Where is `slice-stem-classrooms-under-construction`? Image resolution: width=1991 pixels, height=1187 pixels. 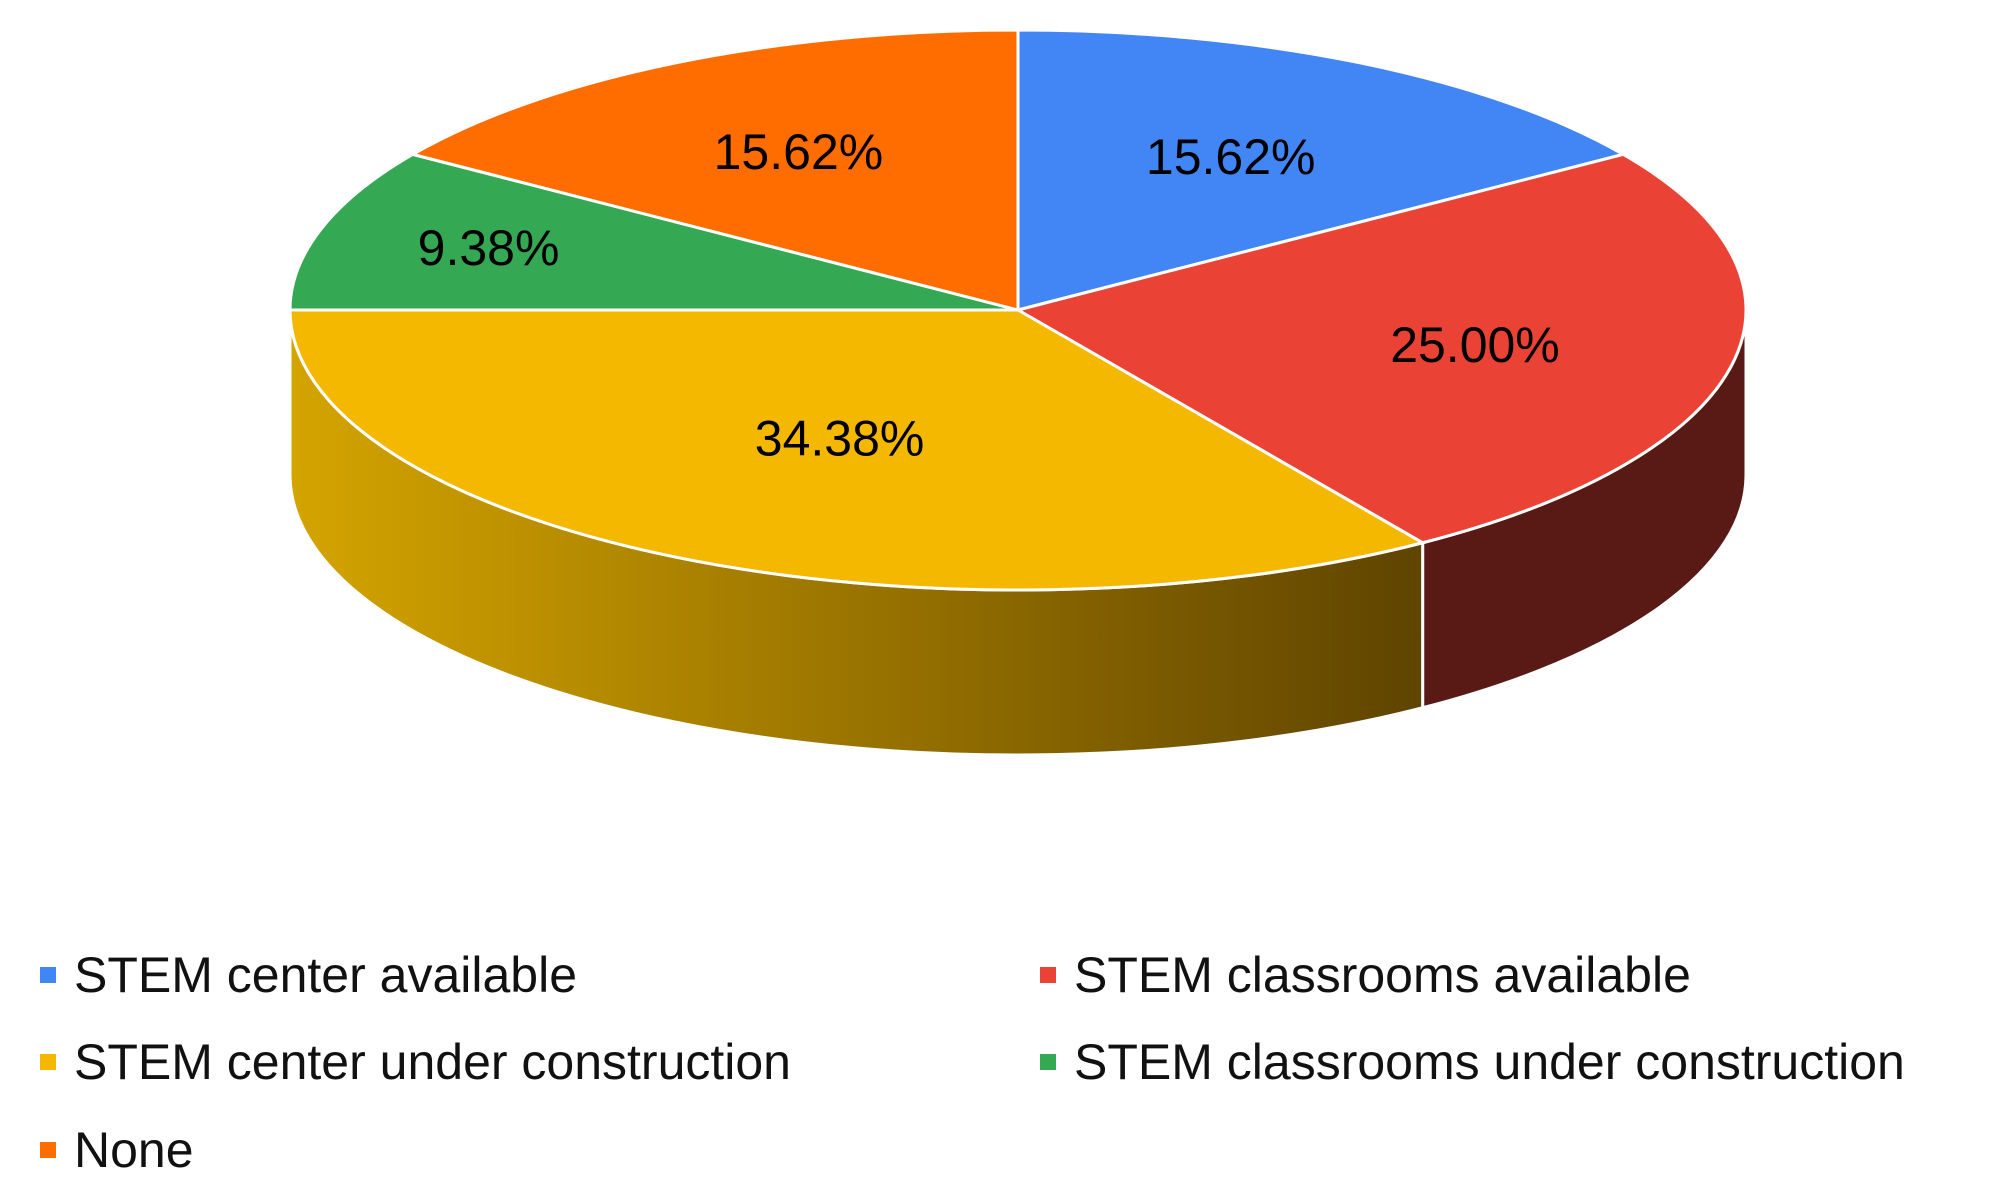 slice-stem-classrooms-under-construction is located at coordinates (654, 232).